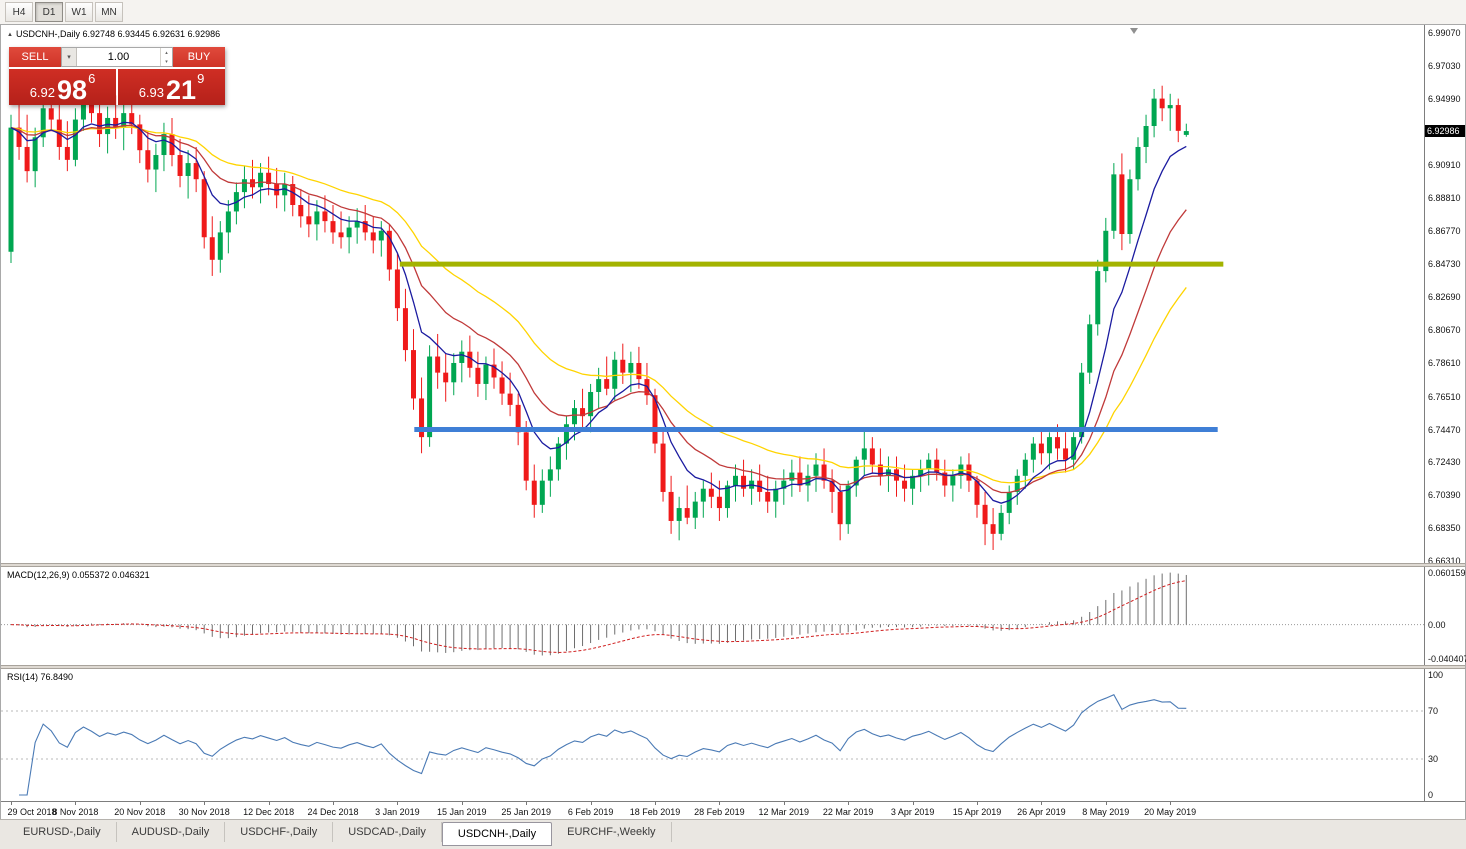 The width and height of the screenshot is (1466, 849). Describe the element at coordinates (1444, 164) in the screenshot. I see `price-scale-label: 6.90910` at that location.